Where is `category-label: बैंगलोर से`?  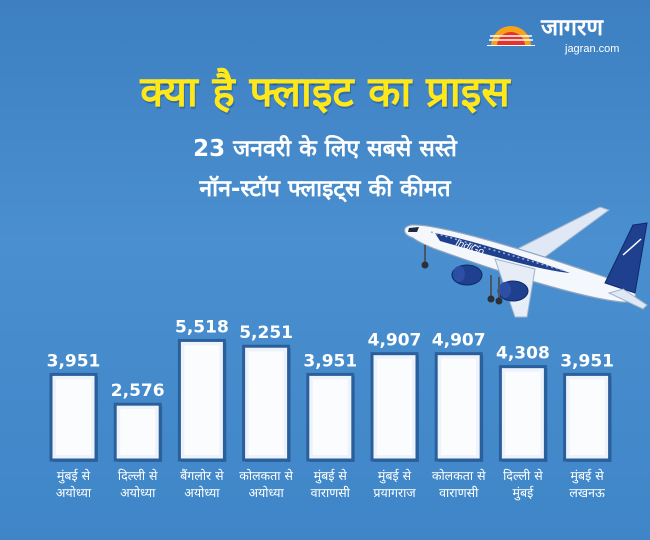
category-label: बैंगलोर से is located at coordinates (202, 475).